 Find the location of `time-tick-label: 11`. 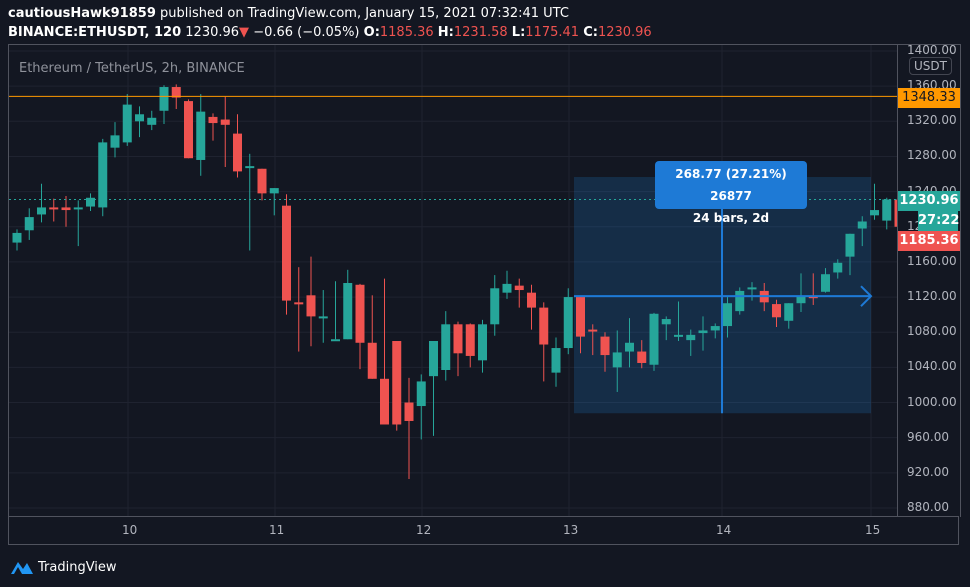

time-tick-label: 11 is located at coordinates (277, 530).